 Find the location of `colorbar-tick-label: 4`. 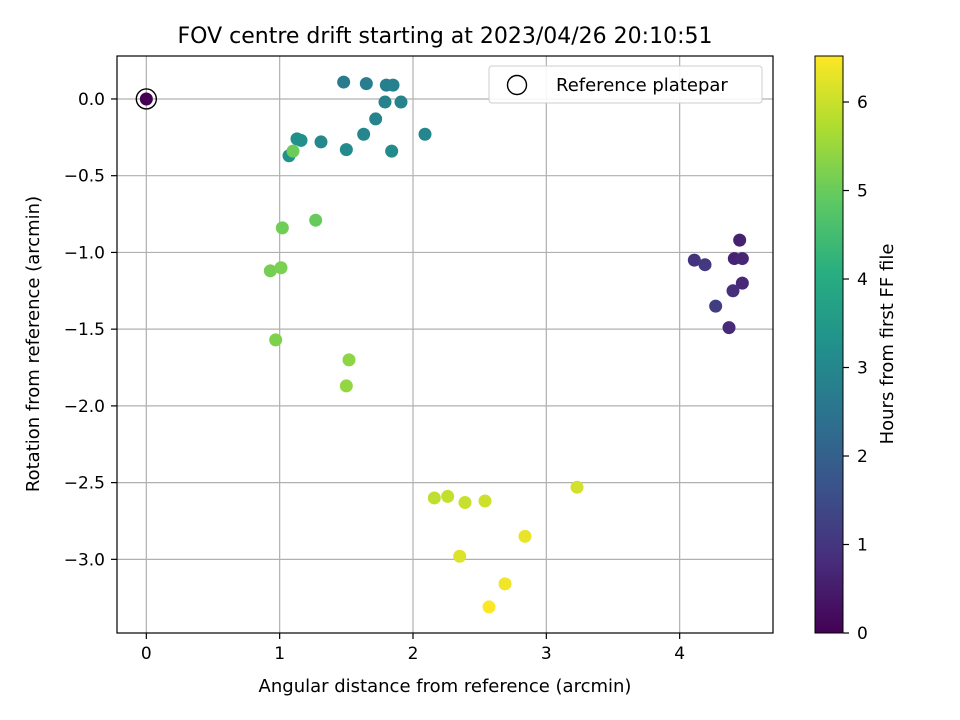

colorbar-tick-label: 4 is located at coordinates (862, 280).